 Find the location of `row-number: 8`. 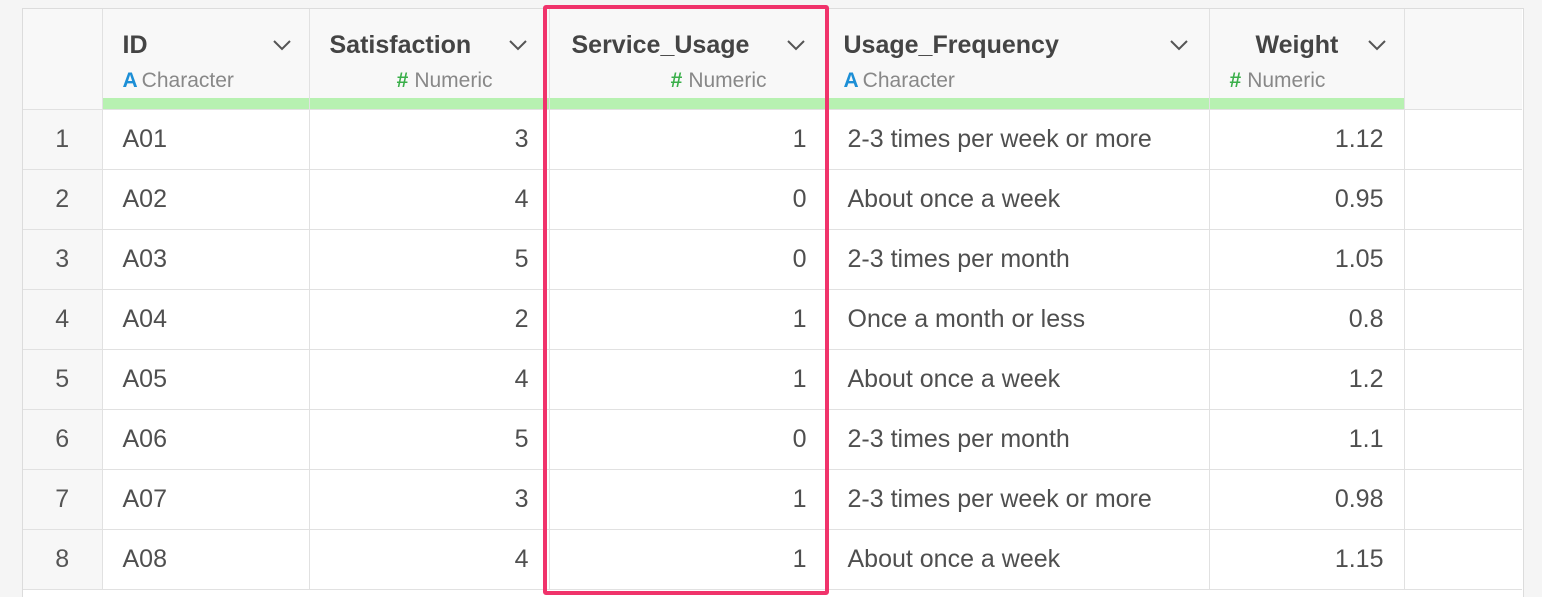

row-number: 8 is located at coordinates (63, 559).